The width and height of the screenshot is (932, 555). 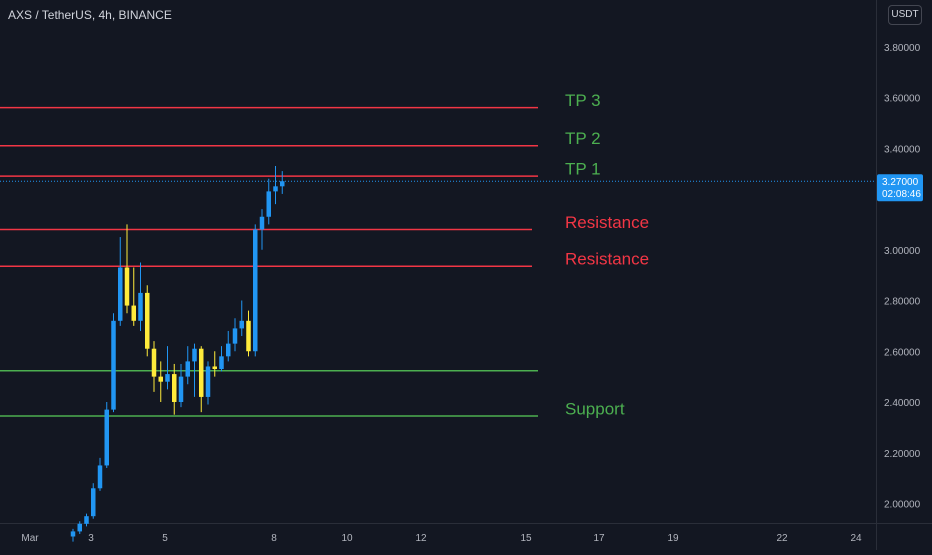 I want to click on time-tick-label: 19, so click(x=673, y=538).